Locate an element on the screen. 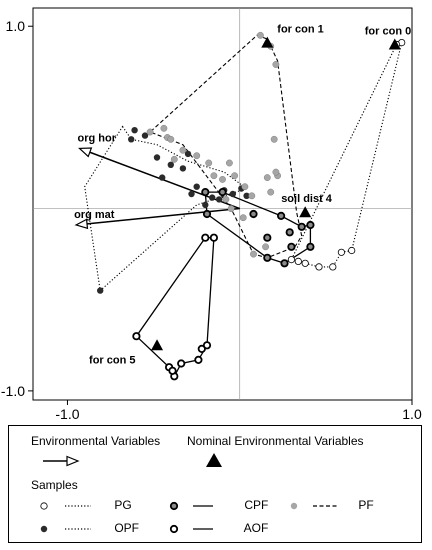  label-for-con-0: for con 0 is located at coordinates (388, 31).